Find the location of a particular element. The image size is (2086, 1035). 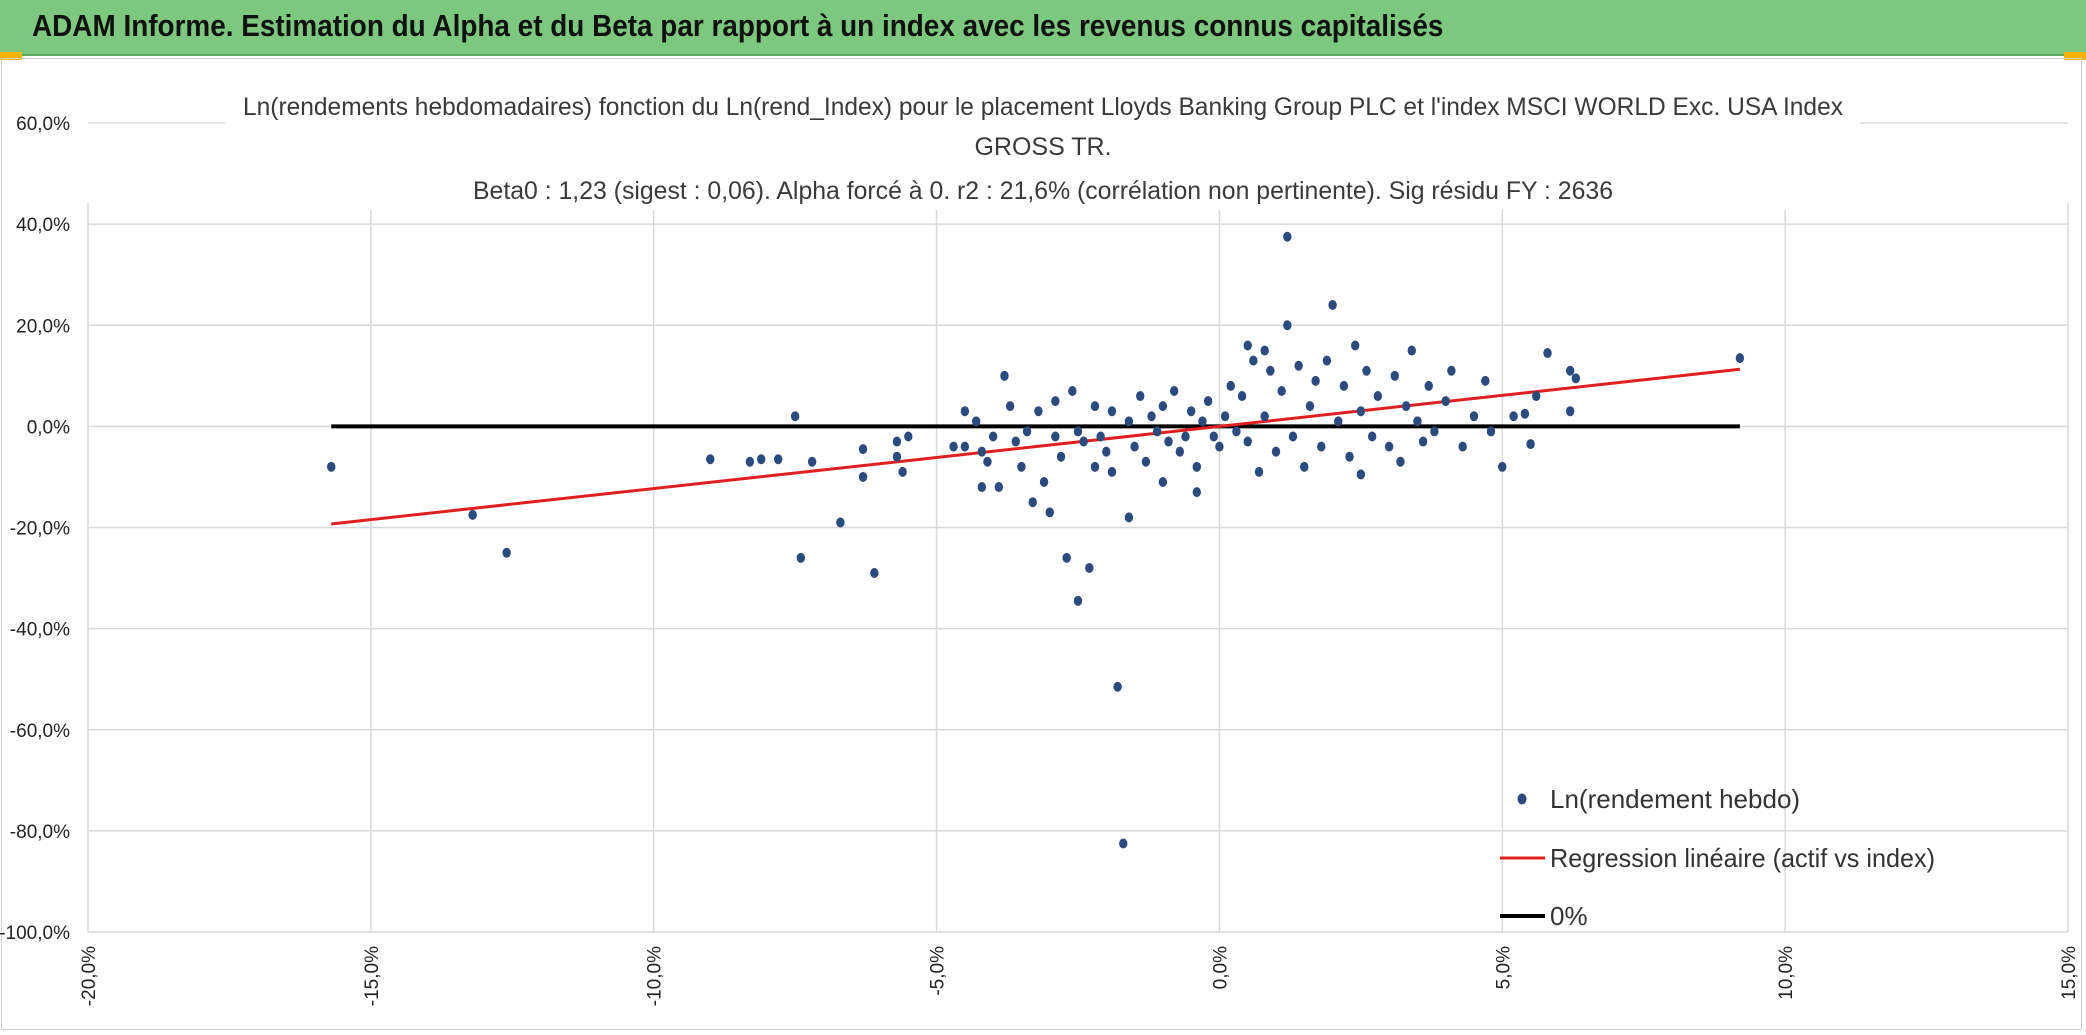

corner-marker-right is located at coordinates (2075, 56).